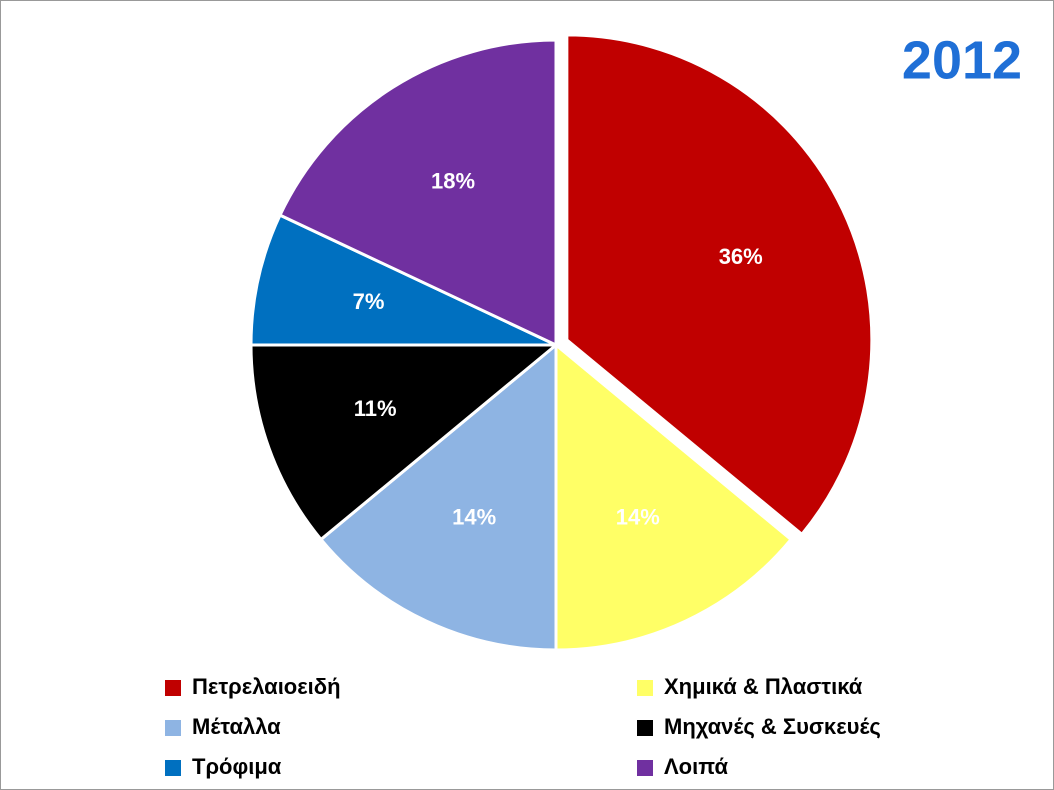 The width and height of the screenshot is (1054, 790). I want to click on legend-label: Τρόφιμα, so click(237, 766).